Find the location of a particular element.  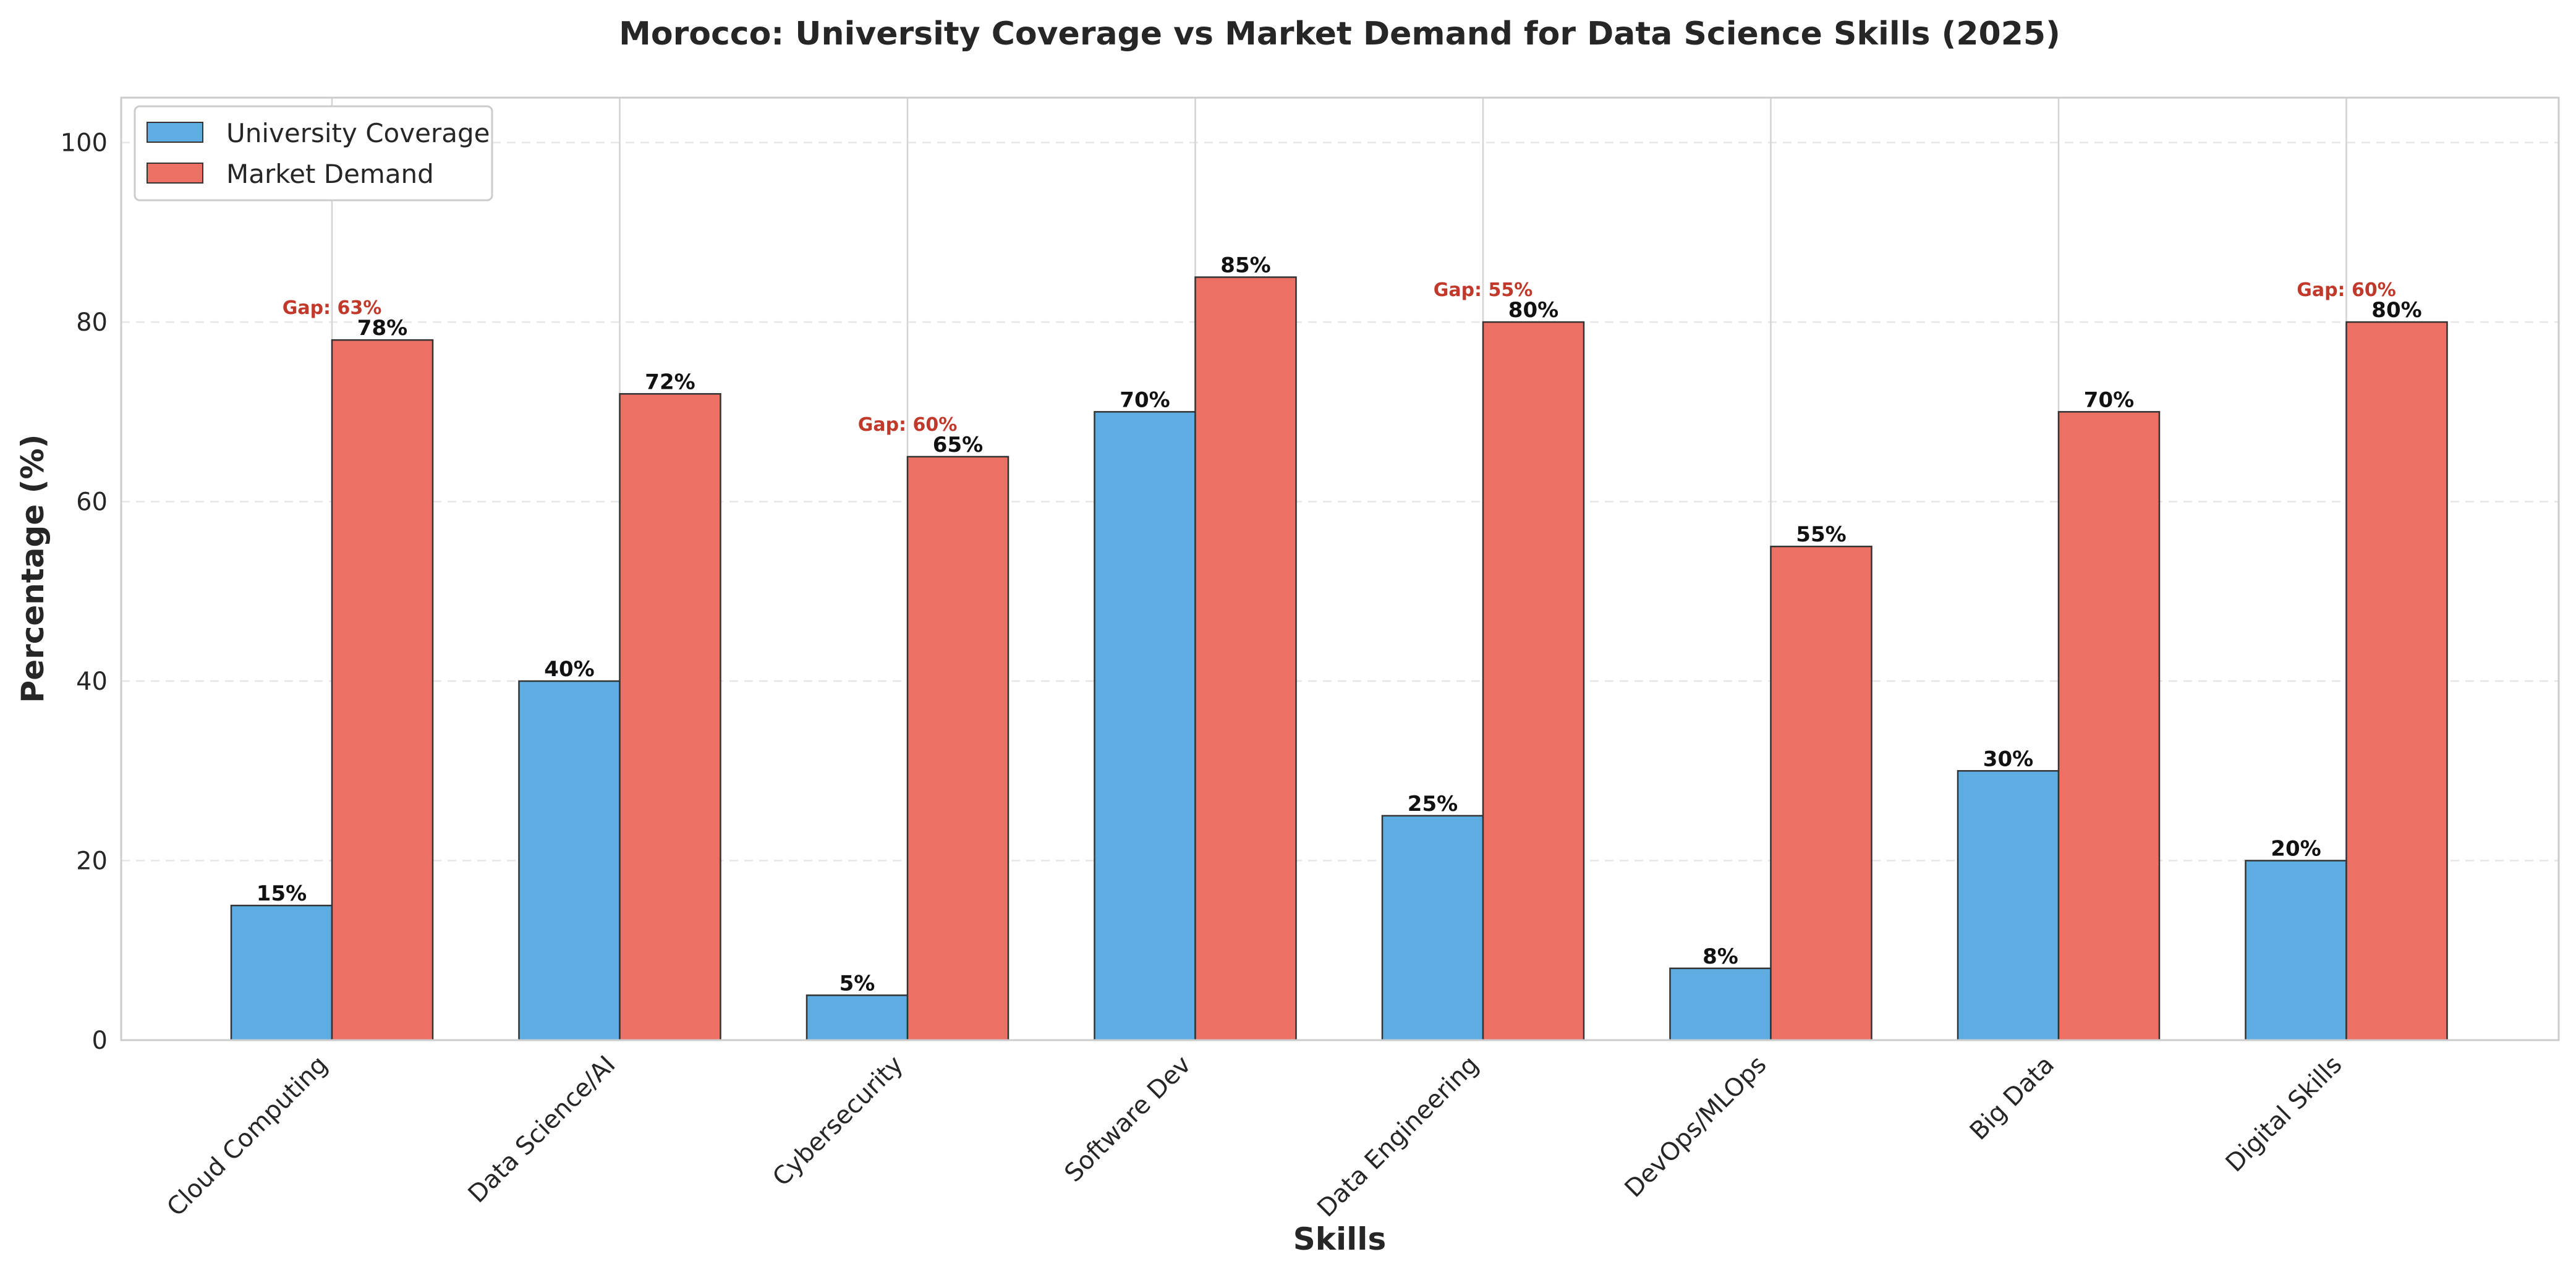

bar-market-demand-cybersecurity is located at coordinates (958, 748).